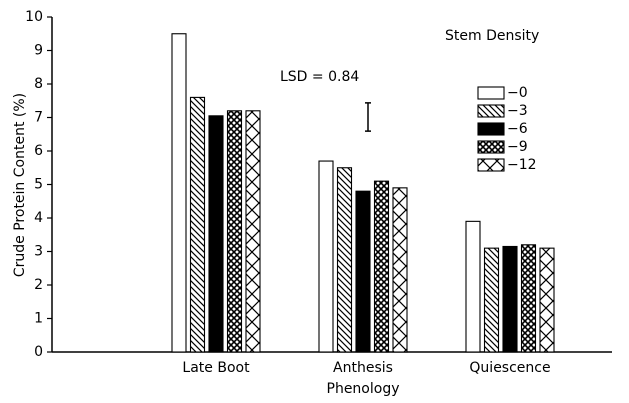 The image size is (629, 403). Describe the element at coordinates (522, 165) in the screenshot. I see `legend-label: −12` at that location.